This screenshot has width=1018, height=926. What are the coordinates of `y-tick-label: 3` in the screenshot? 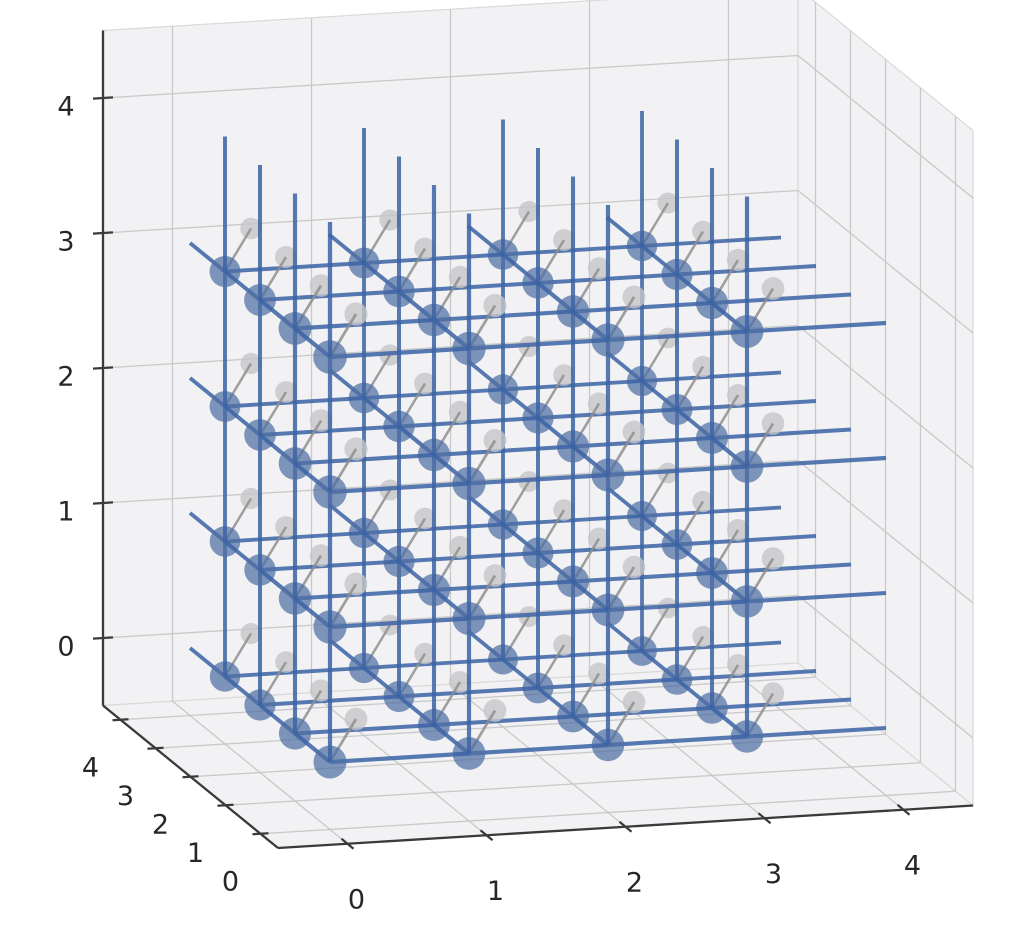 It's located at (125, 796).